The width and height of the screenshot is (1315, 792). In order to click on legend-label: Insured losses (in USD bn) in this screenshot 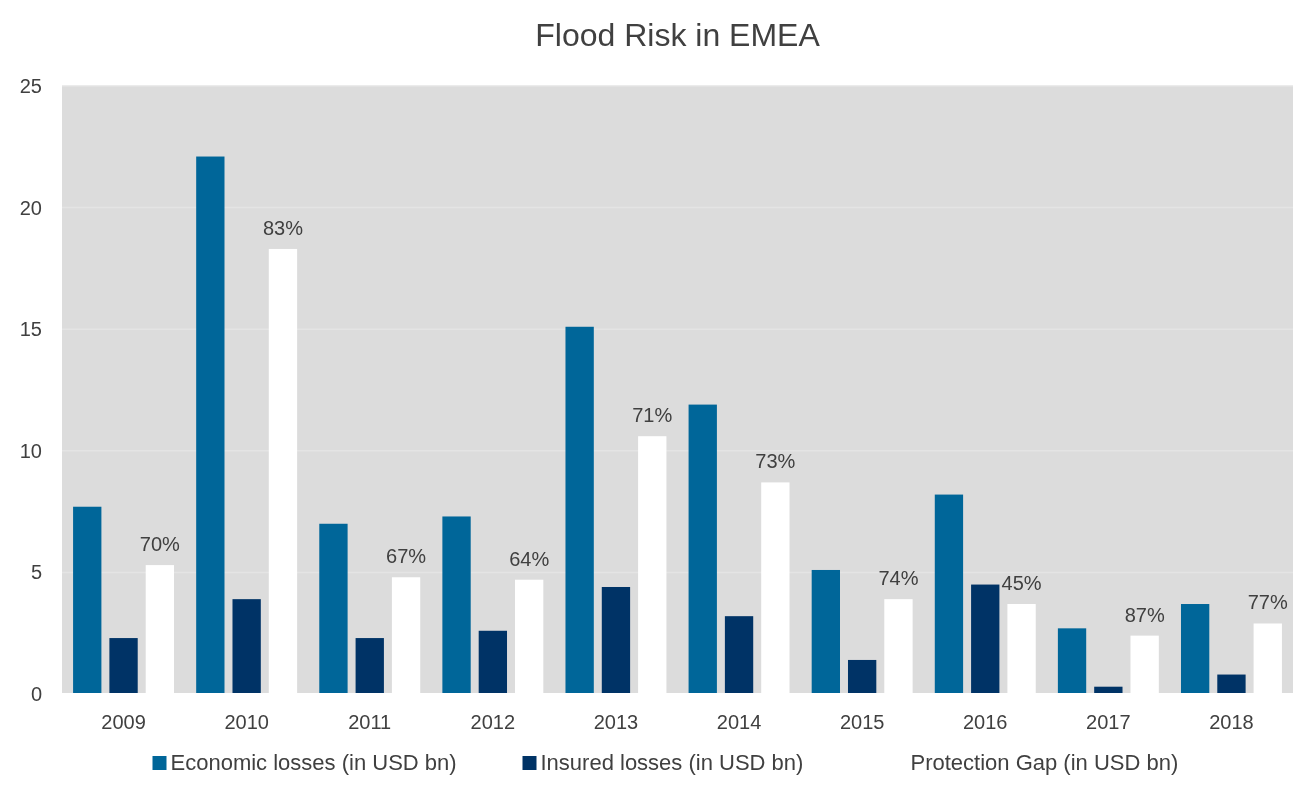, I will do `click(672, 762)`.